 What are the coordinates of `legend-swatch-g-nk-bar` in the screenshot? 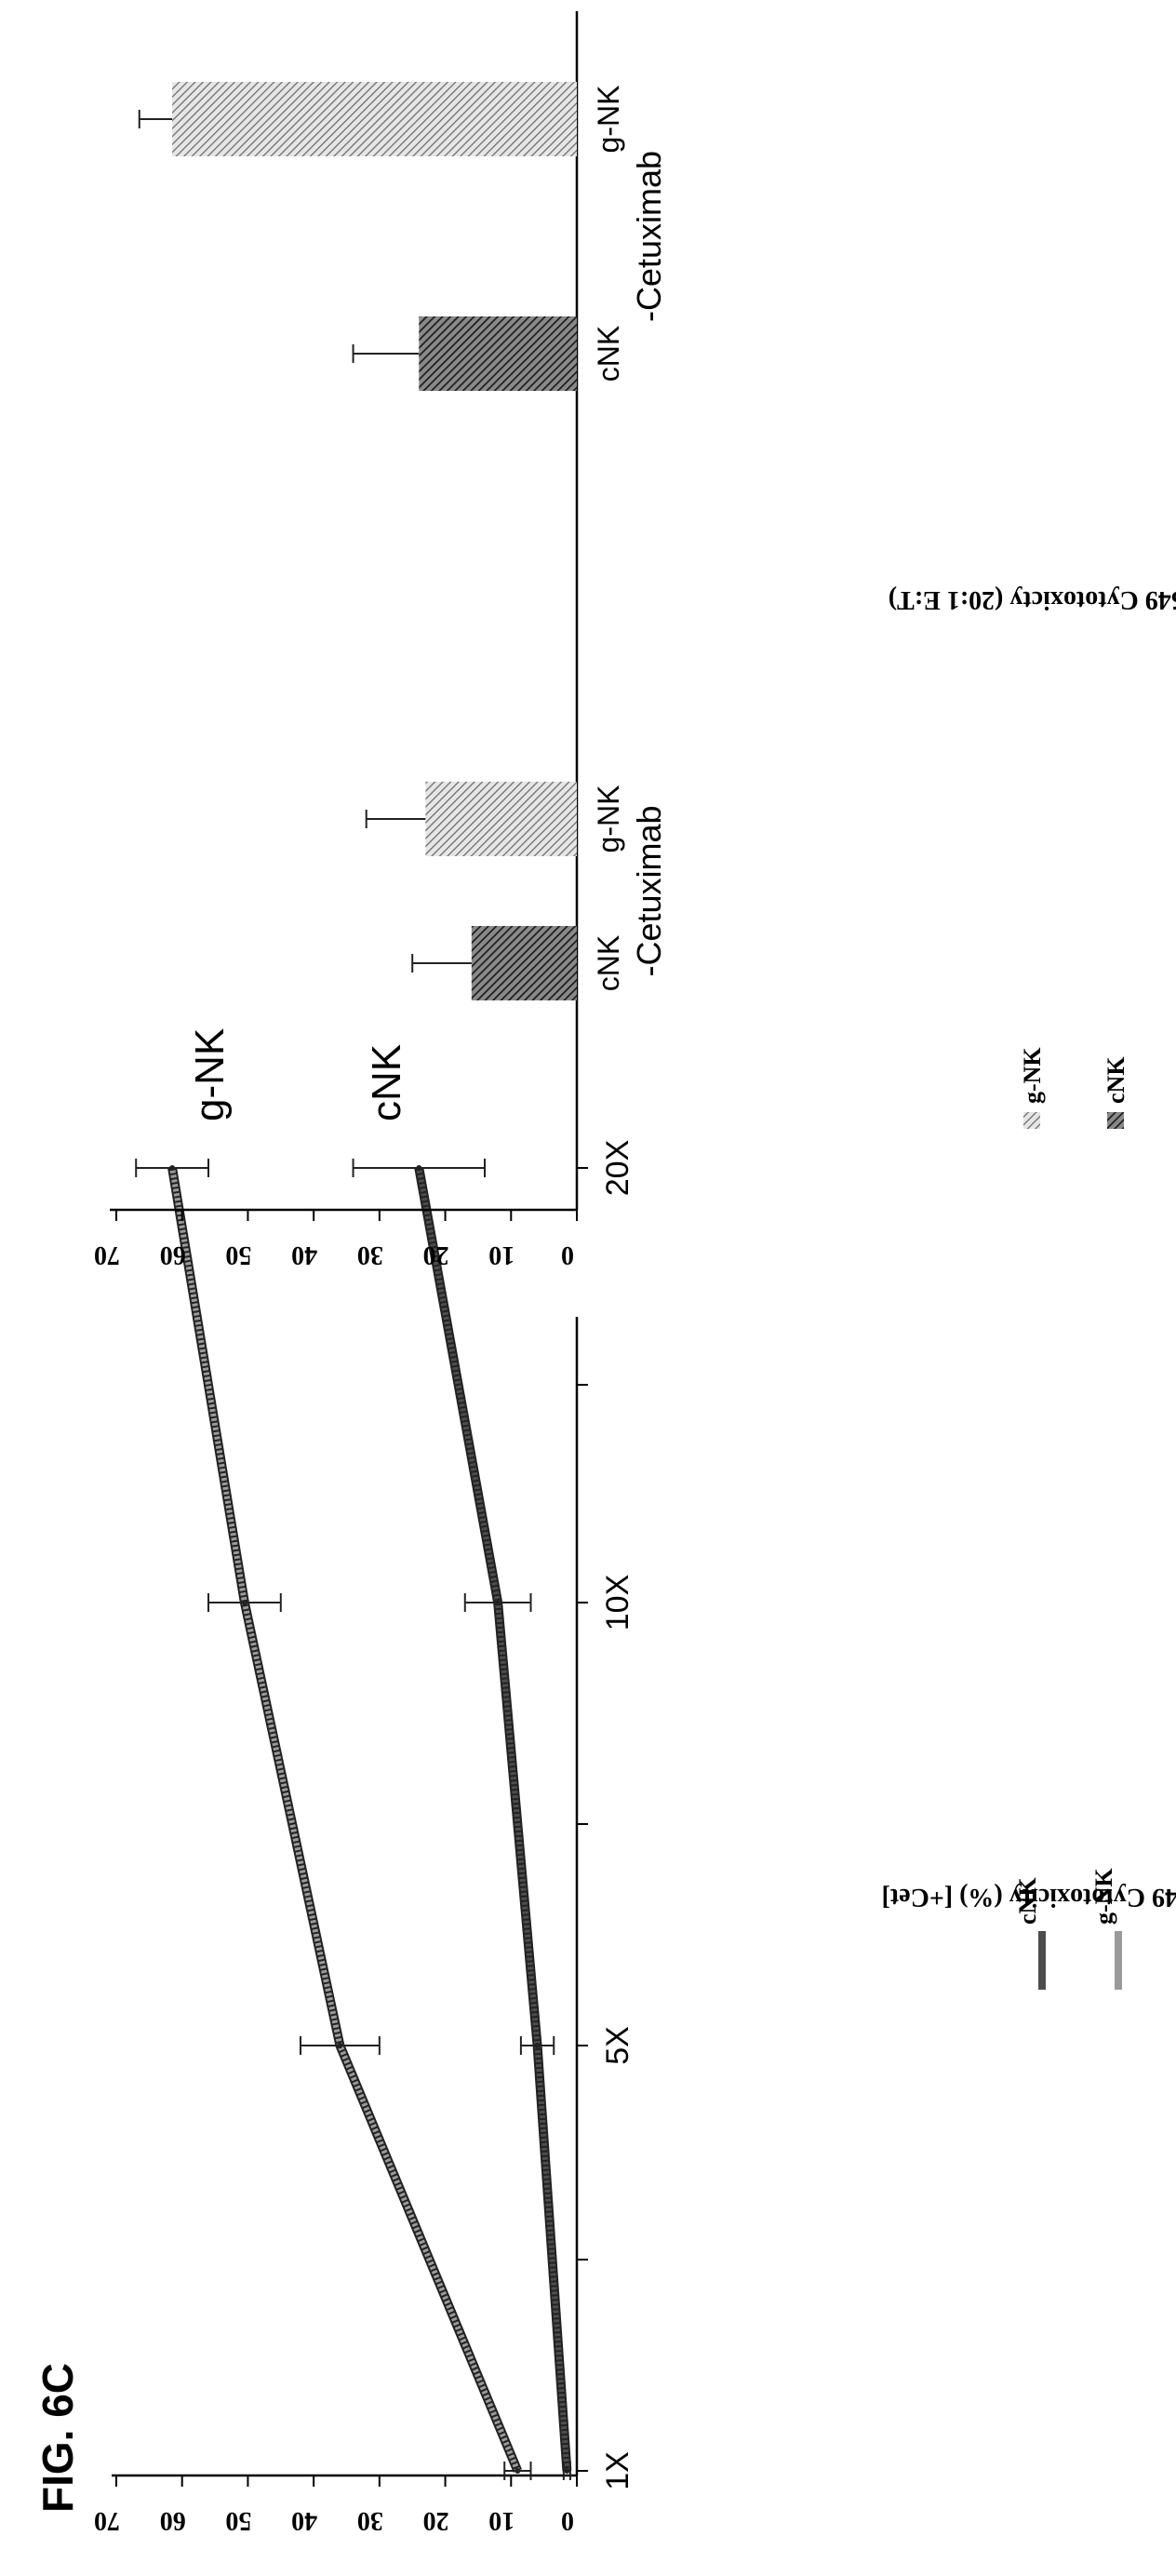 It's located at (1031, 1120).